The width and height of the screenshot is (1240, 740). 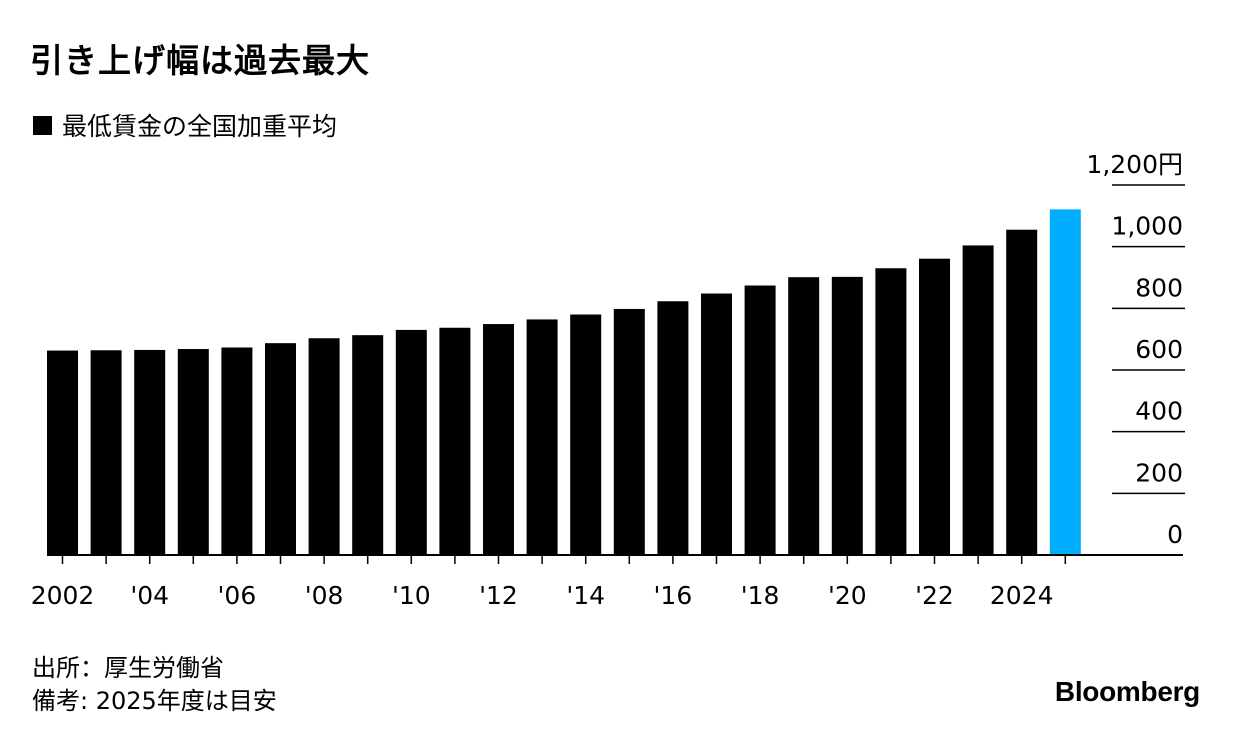 I want to click on y-tick-label: 0, so click(x=1175, y=534).